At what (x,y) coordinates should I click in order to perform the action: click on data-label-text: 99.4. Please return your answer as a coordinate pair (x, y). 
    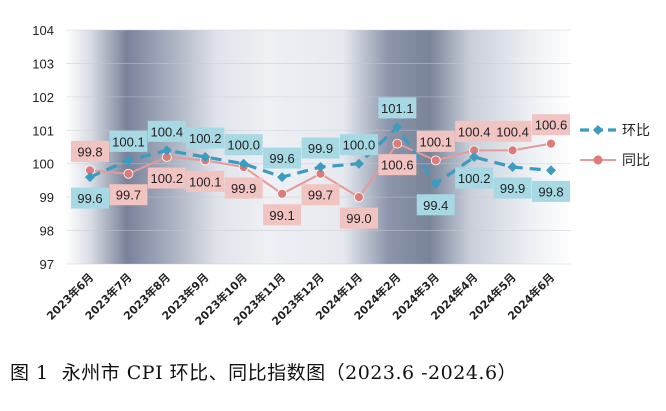
    Looking at the image, I should click on (435, 205).